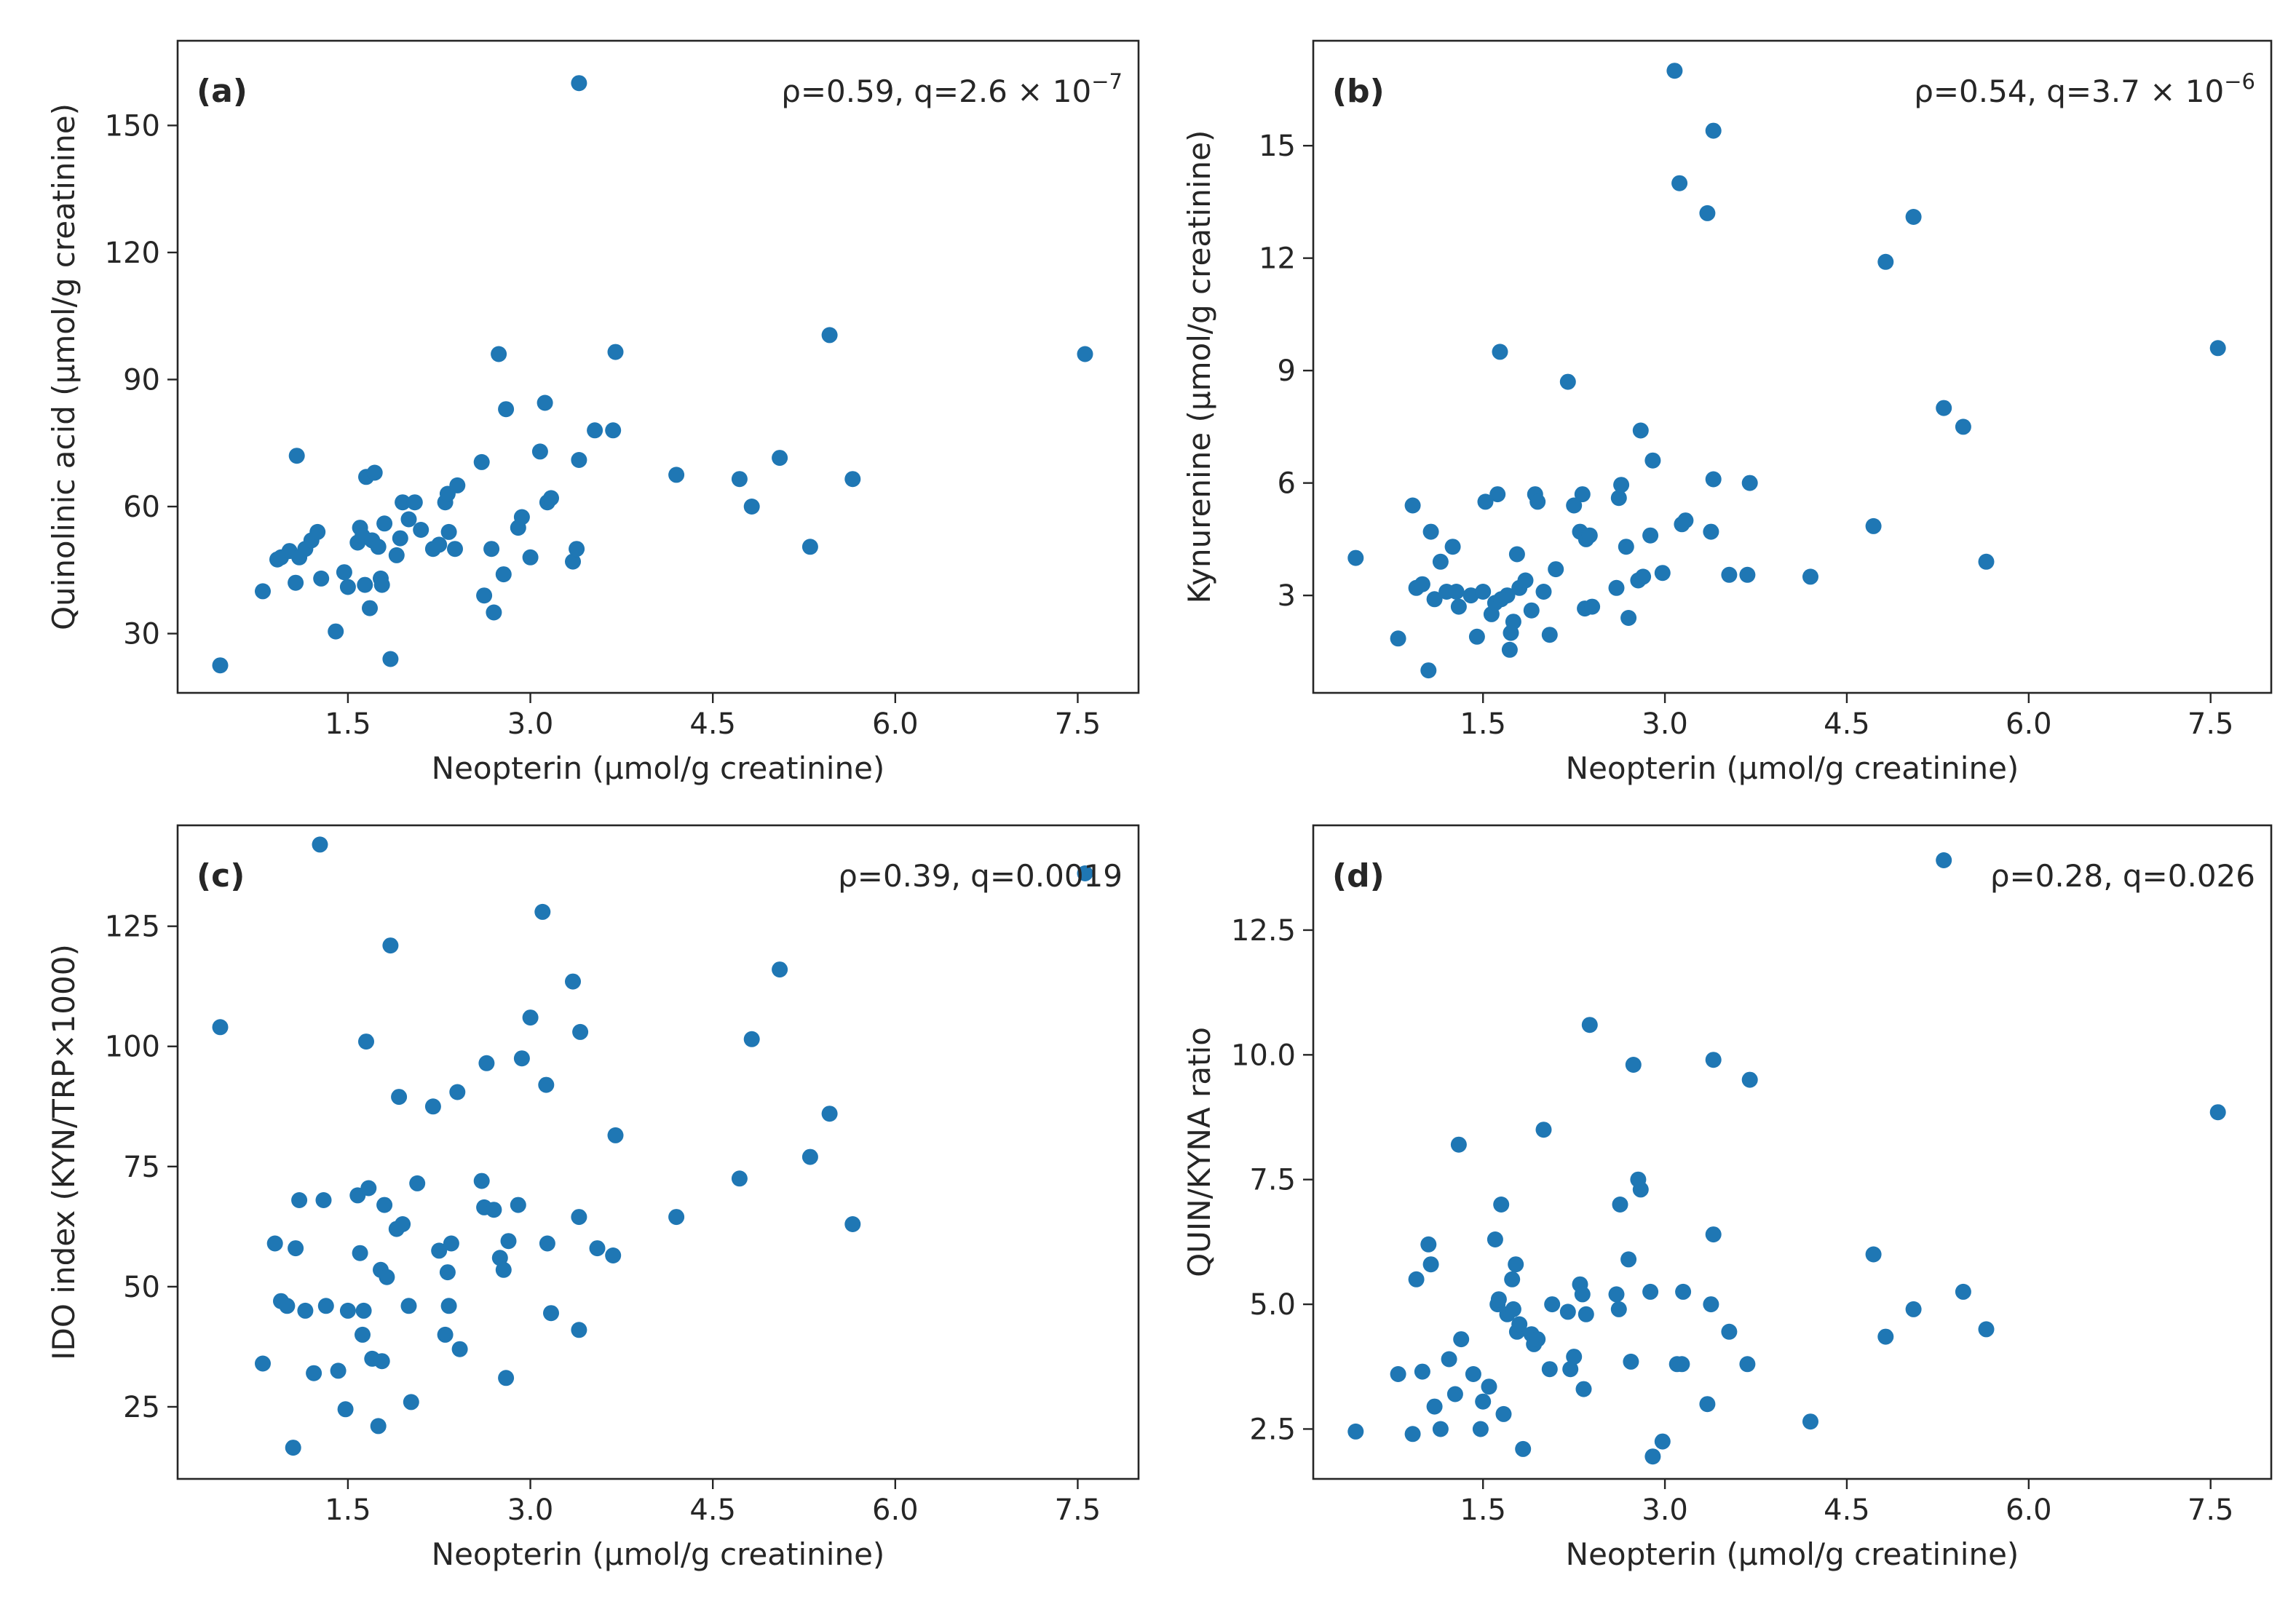 The width and height of the screenshot is (2296, 1607). Describe the element at coordinates (1272, 1429) in the screenshot. I see `y-tick-label: 2.5` at that location.